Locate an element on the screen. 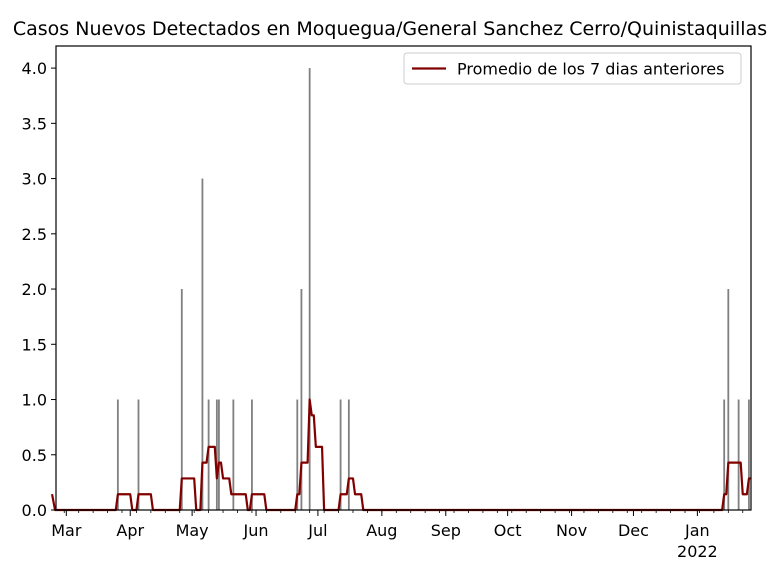  y-axis: 0.0 0.5 1.0 1.5 2.0 2.5 3.0 3.5 4.0 is located at coordinates (39, 289).